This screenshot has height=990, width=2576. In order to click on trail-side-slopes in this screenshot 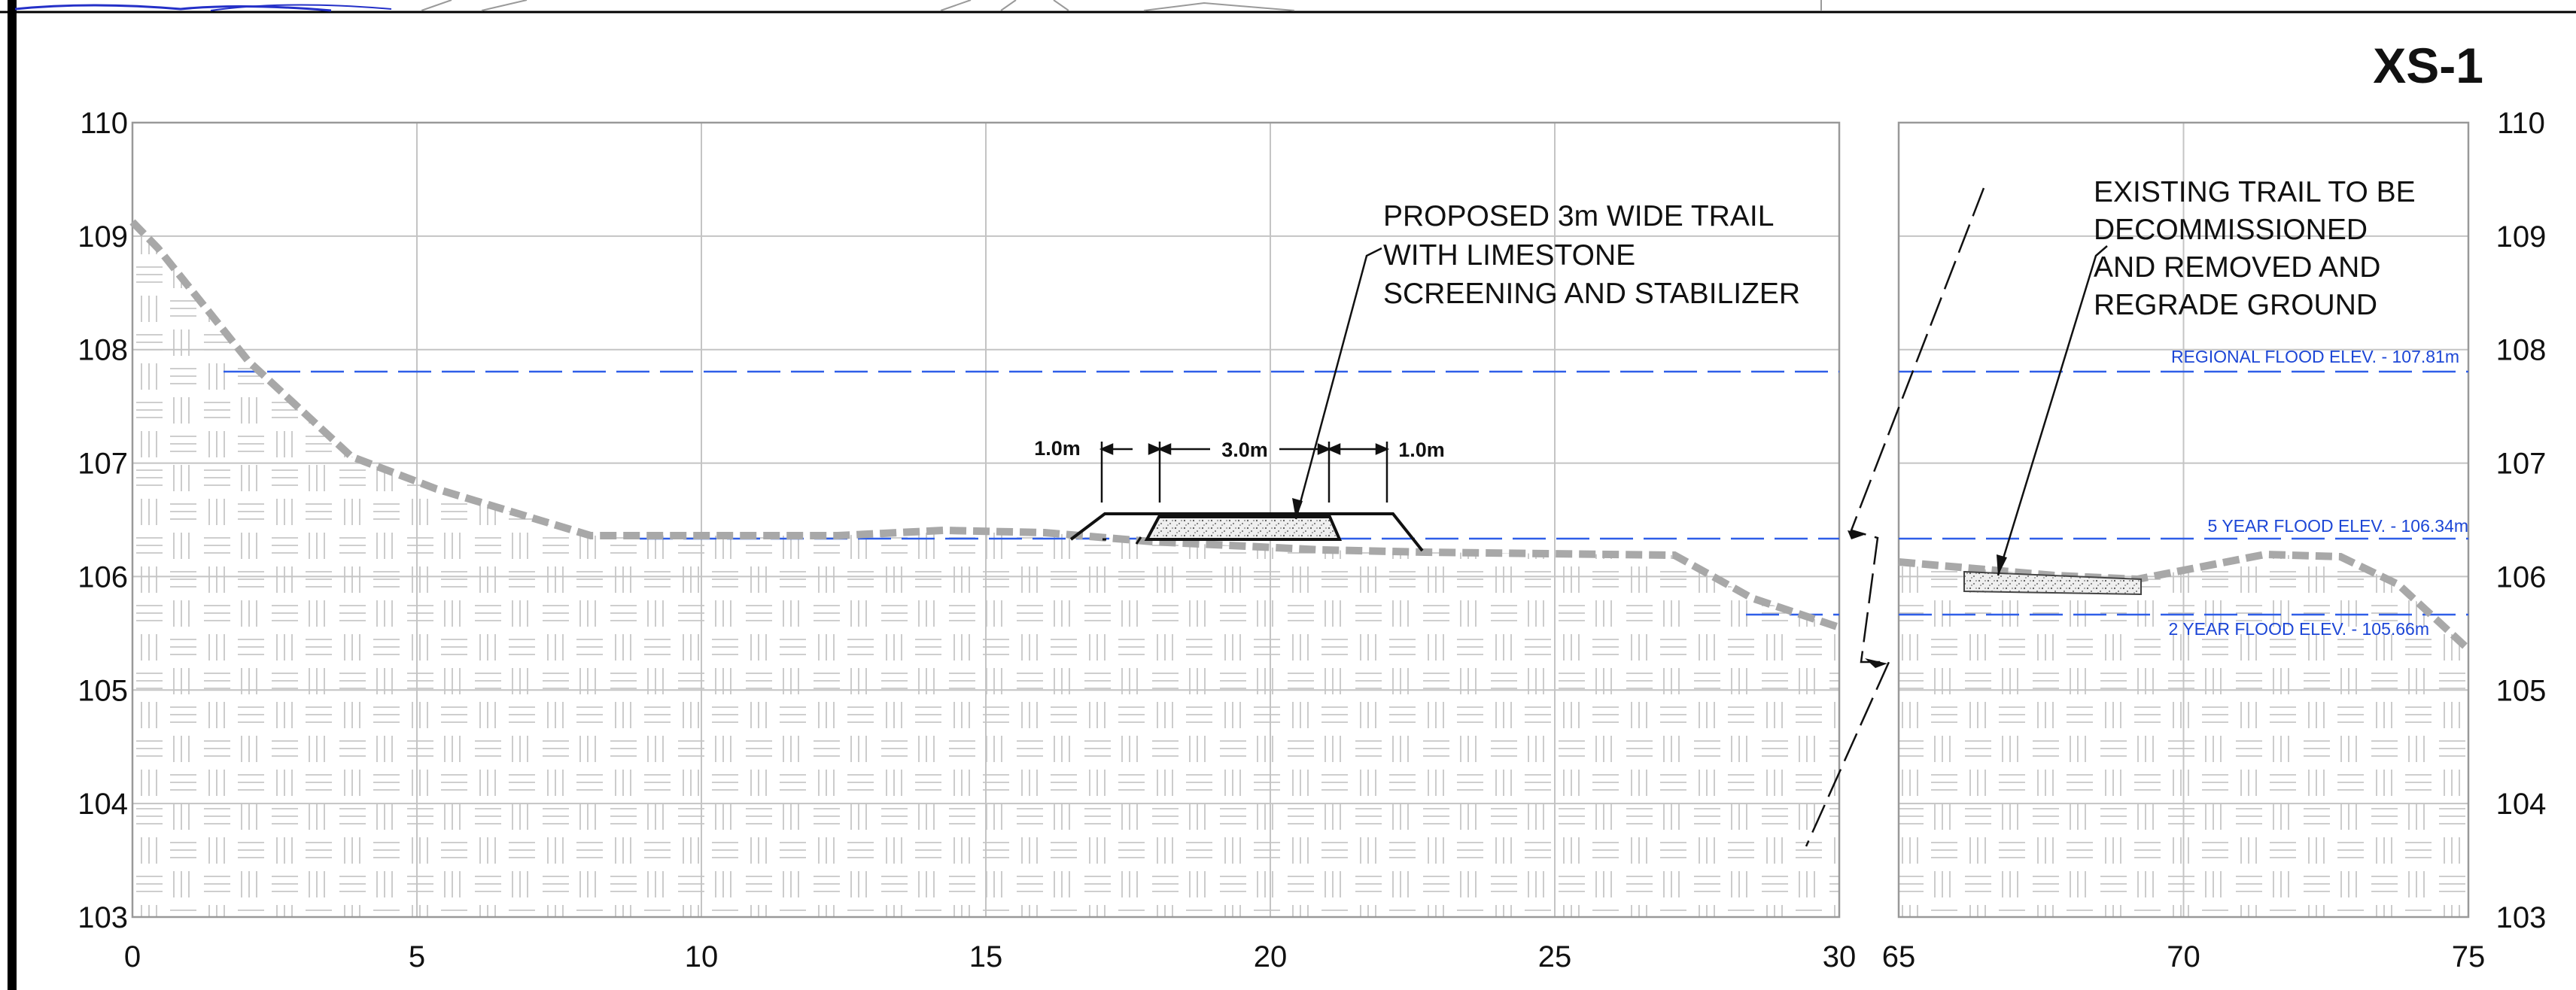, I will do `click(1246, 532)`.